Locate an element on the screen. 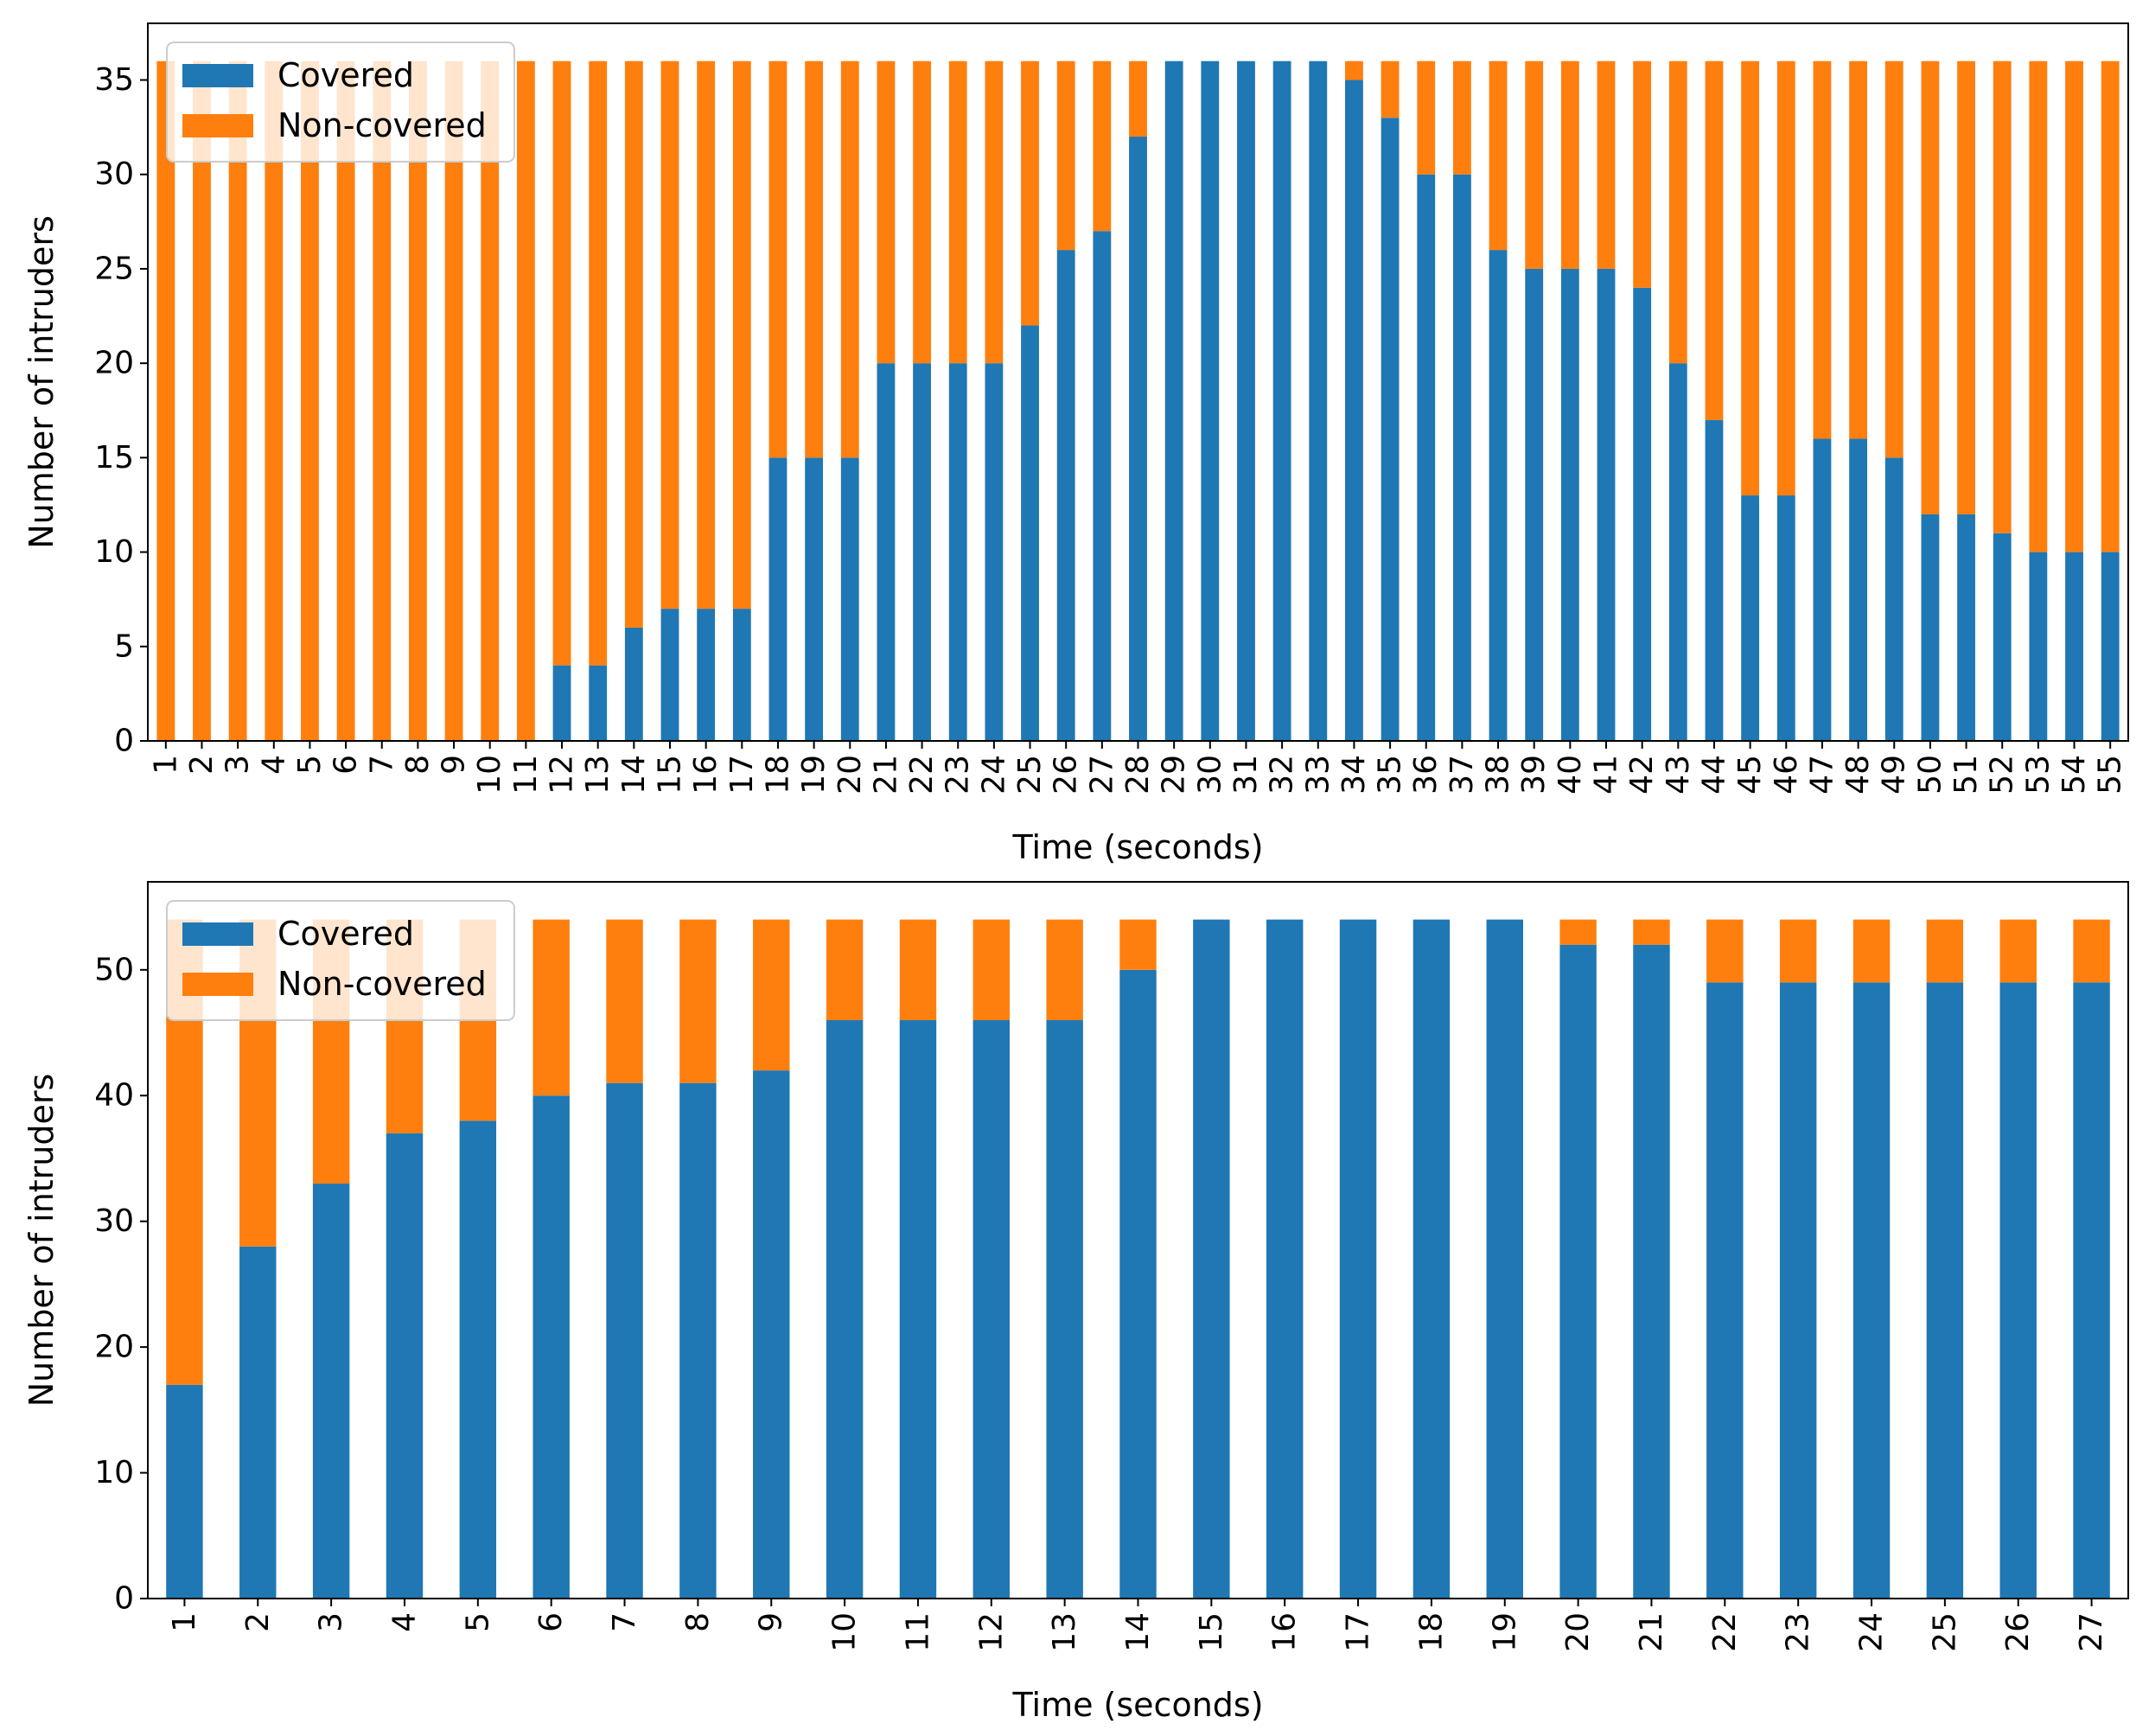 Image resolution: width=2149 pixels, height=1736 pixels. top-x-tick-label: 47 is located at coordinates (1822, 775).